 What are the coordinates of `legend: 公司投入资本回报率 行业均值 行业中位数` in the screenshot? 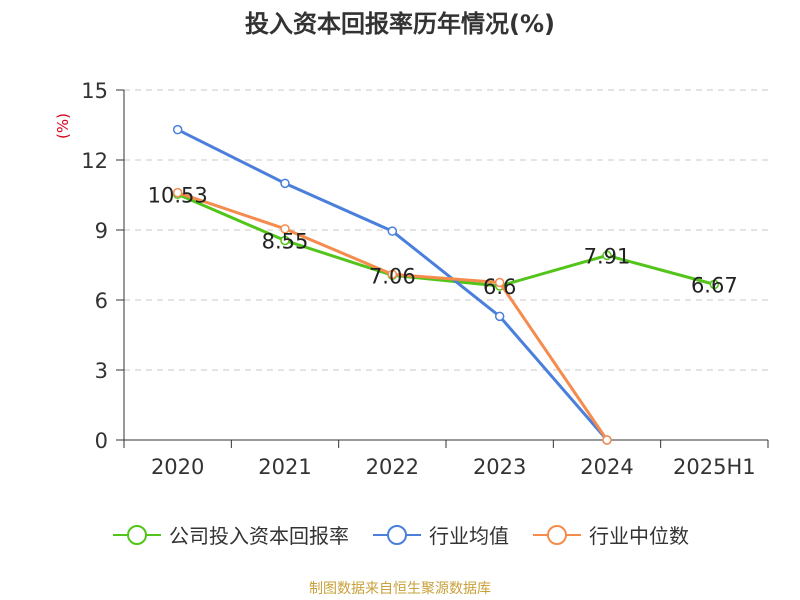 It's located at (400, 534).